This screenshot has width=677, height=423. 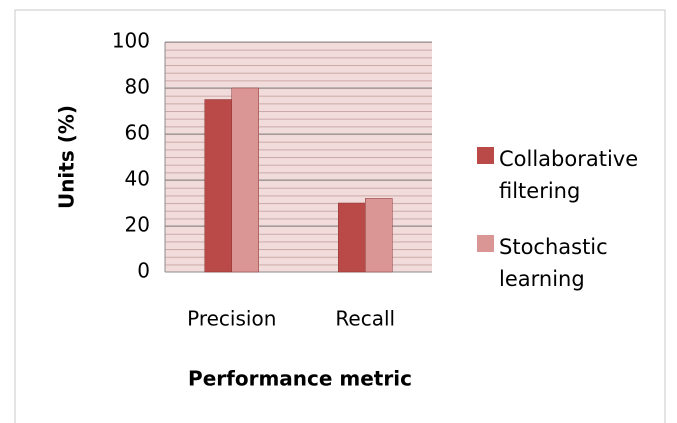 I want to click on y-axis-label: Units (%), so click(x=67, y=157).